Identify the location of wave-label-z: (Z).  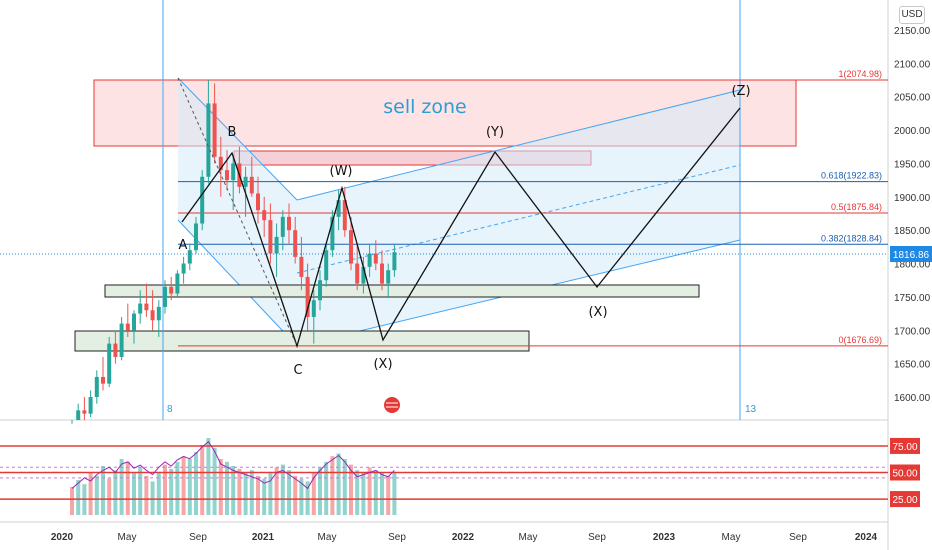
(740, 91).